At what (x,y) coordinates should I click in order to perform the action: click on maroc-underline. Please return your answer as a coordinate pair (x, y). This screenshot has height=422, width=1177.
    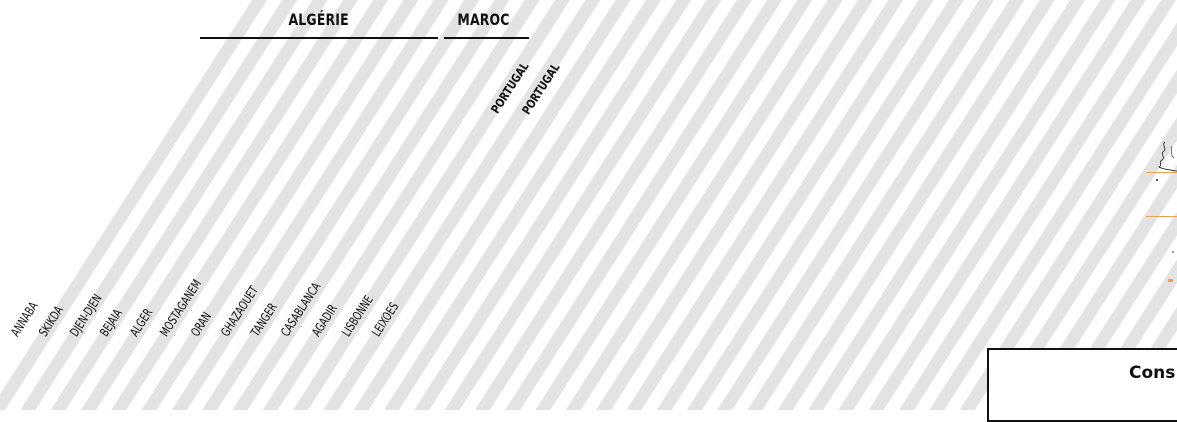
    Looking at the image, I should click on (486, 38).